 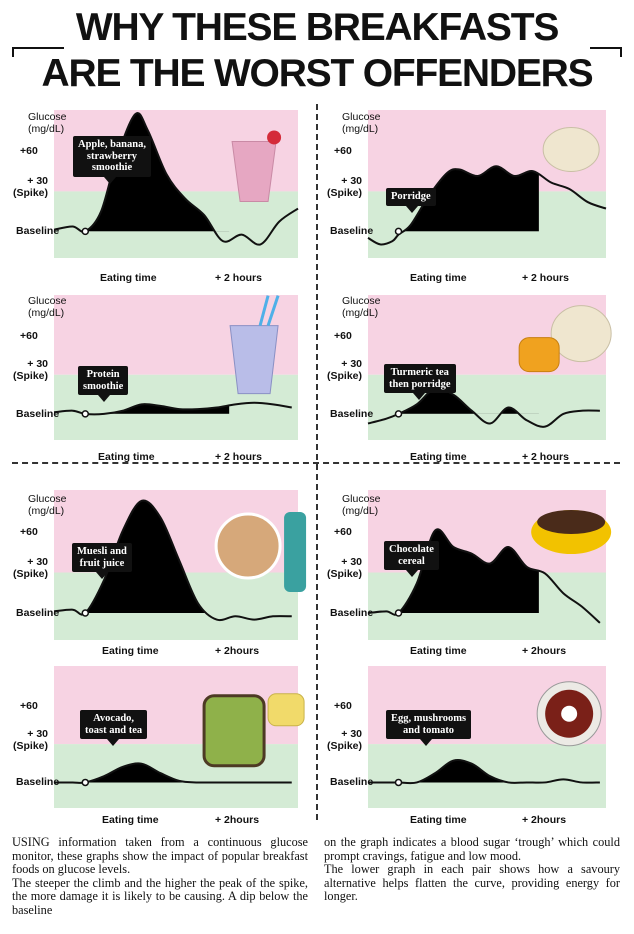 I want to click on title-rule-right, so click(x=606, y=48).